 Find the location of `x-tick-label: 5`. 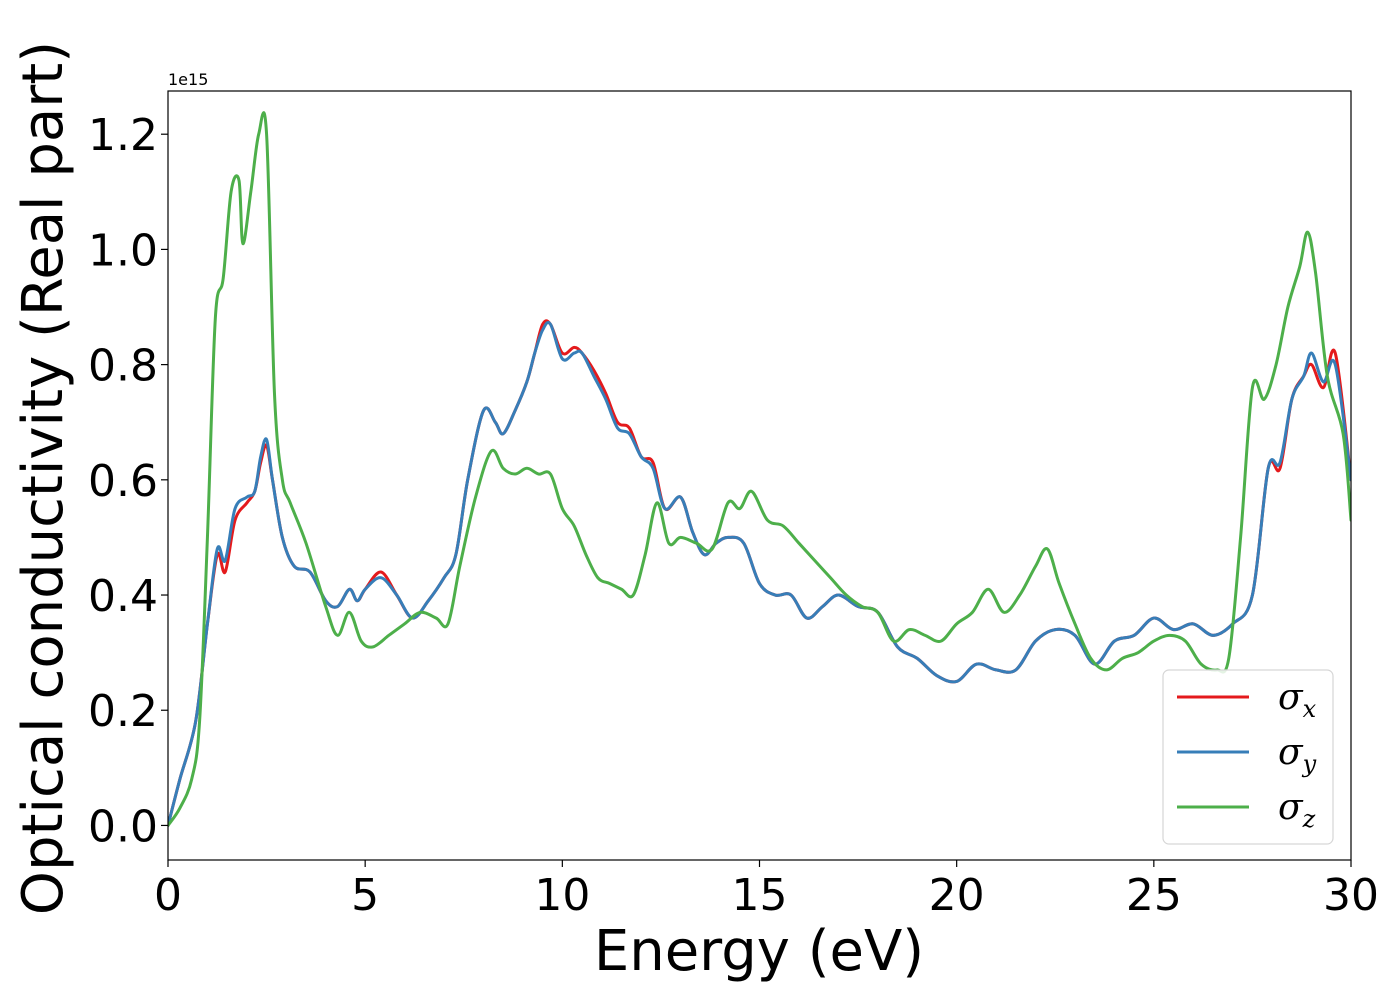

x-tick-label: 5 is located at coordinates (365, 895).